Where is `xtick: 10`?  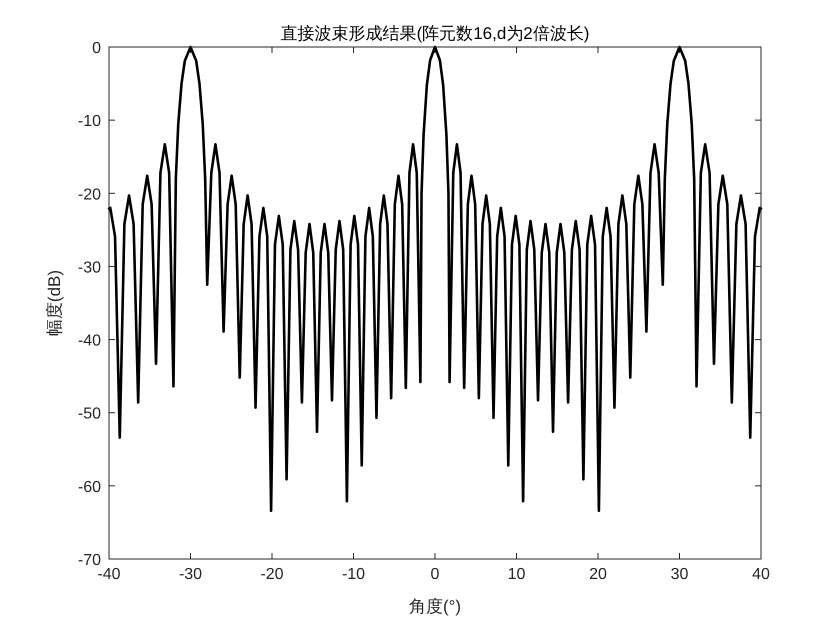
xtick: 10 is located at coordinates (517, 574).